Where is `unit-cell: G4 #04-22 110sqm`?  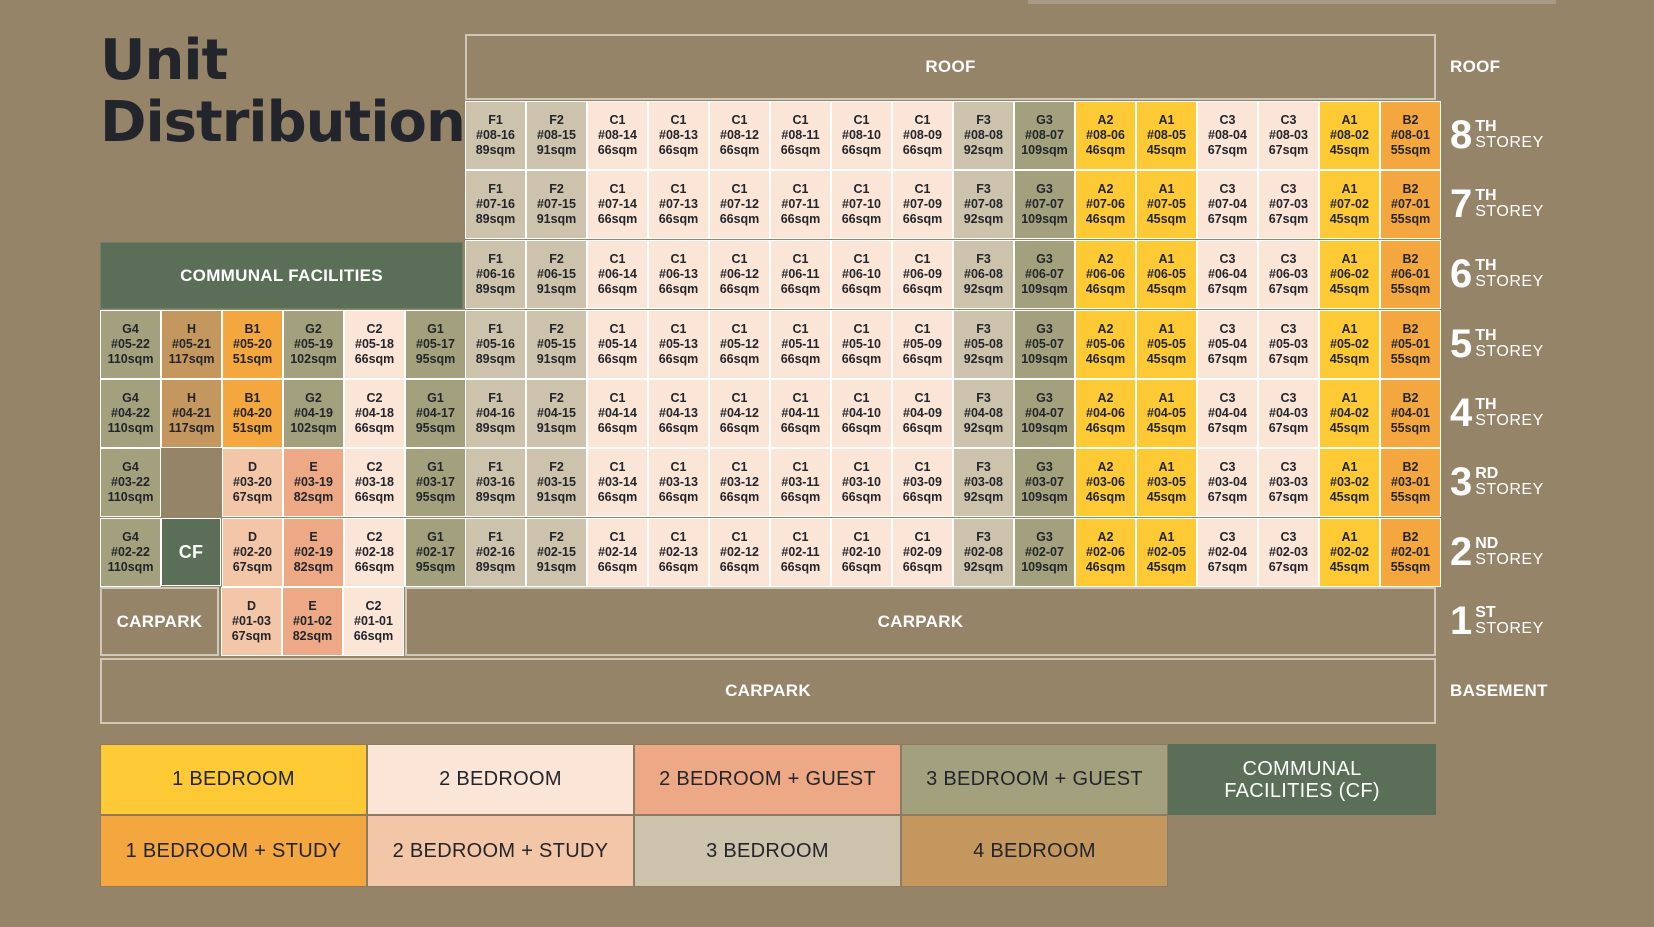
unit-cell: G4 #04-22 110sqm is located at coordinates (130, 413).